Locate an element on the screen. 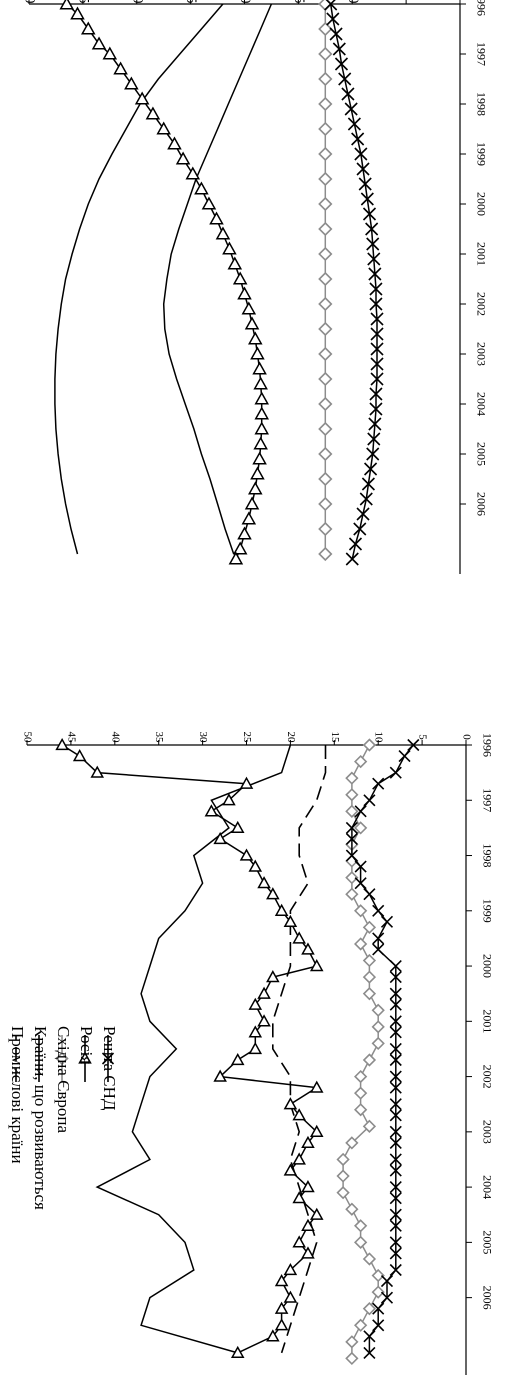 The width and height of the screenshot is (509, 1391). chart0-series-line-Решта-СНД is located at coordinates (382, 1048).